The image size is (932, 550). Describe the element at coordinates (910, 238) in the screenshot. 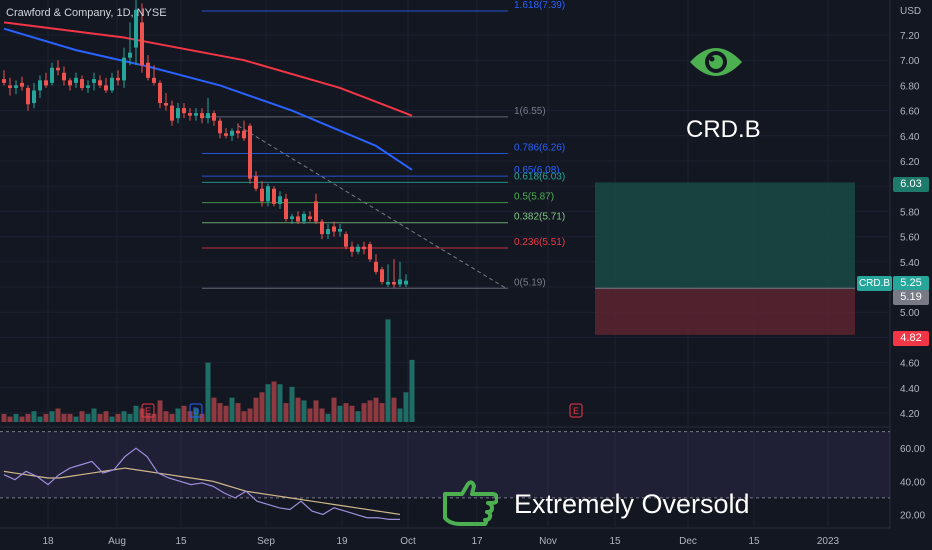

I see `y-tick-label: 5.60` at that location.